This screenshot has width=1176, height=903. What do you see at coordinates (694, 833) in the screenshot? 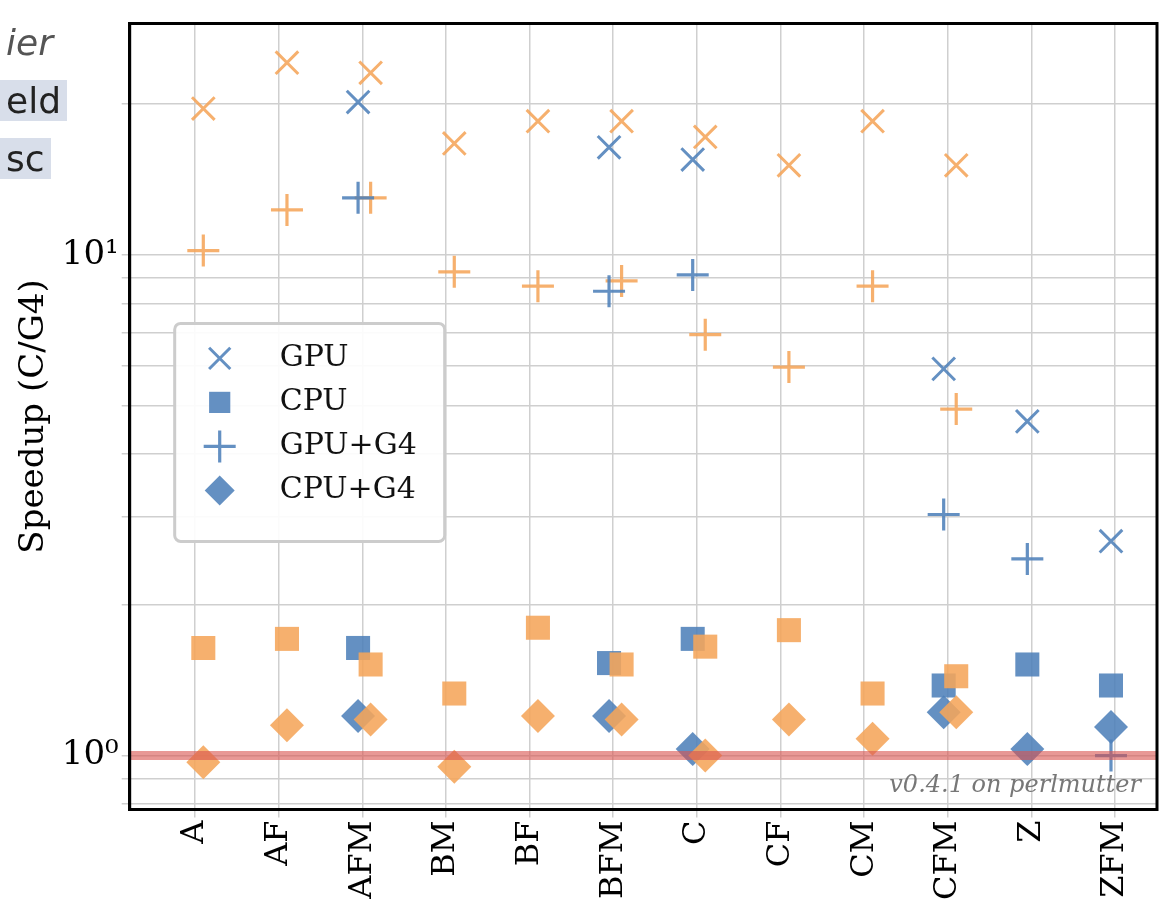
I see `x-tick-label: C` at bounding box center [694, 833].